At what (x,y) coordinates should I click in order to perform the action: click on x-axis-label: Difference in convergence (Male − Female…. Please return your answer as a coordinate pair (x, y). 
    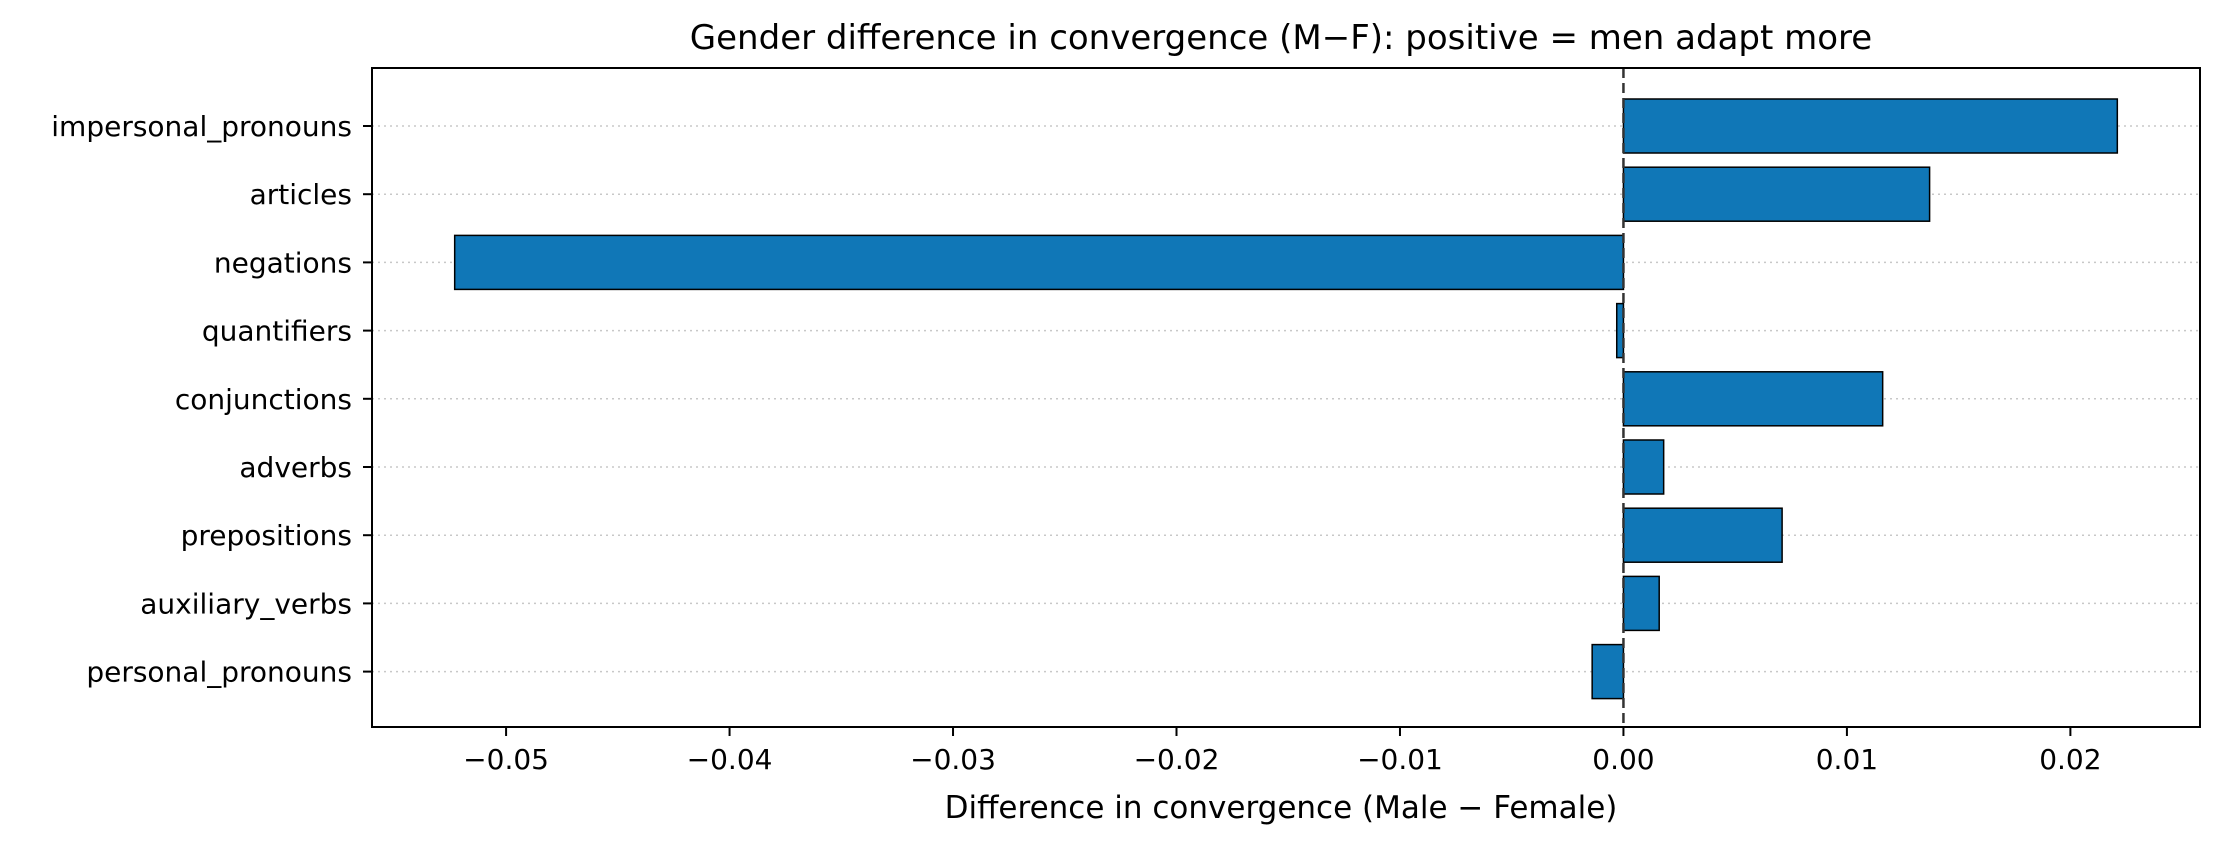
    Looking at the image, I should click on (1281, 808).